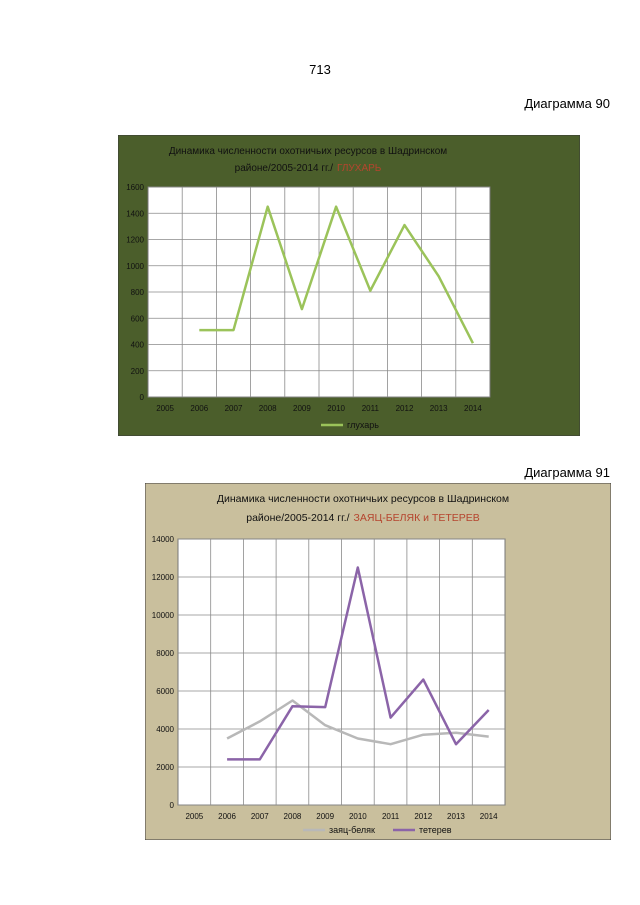 This screenshot has height=905, width=640. I want to click on y-tick-label: 14000, so click(163, 539).